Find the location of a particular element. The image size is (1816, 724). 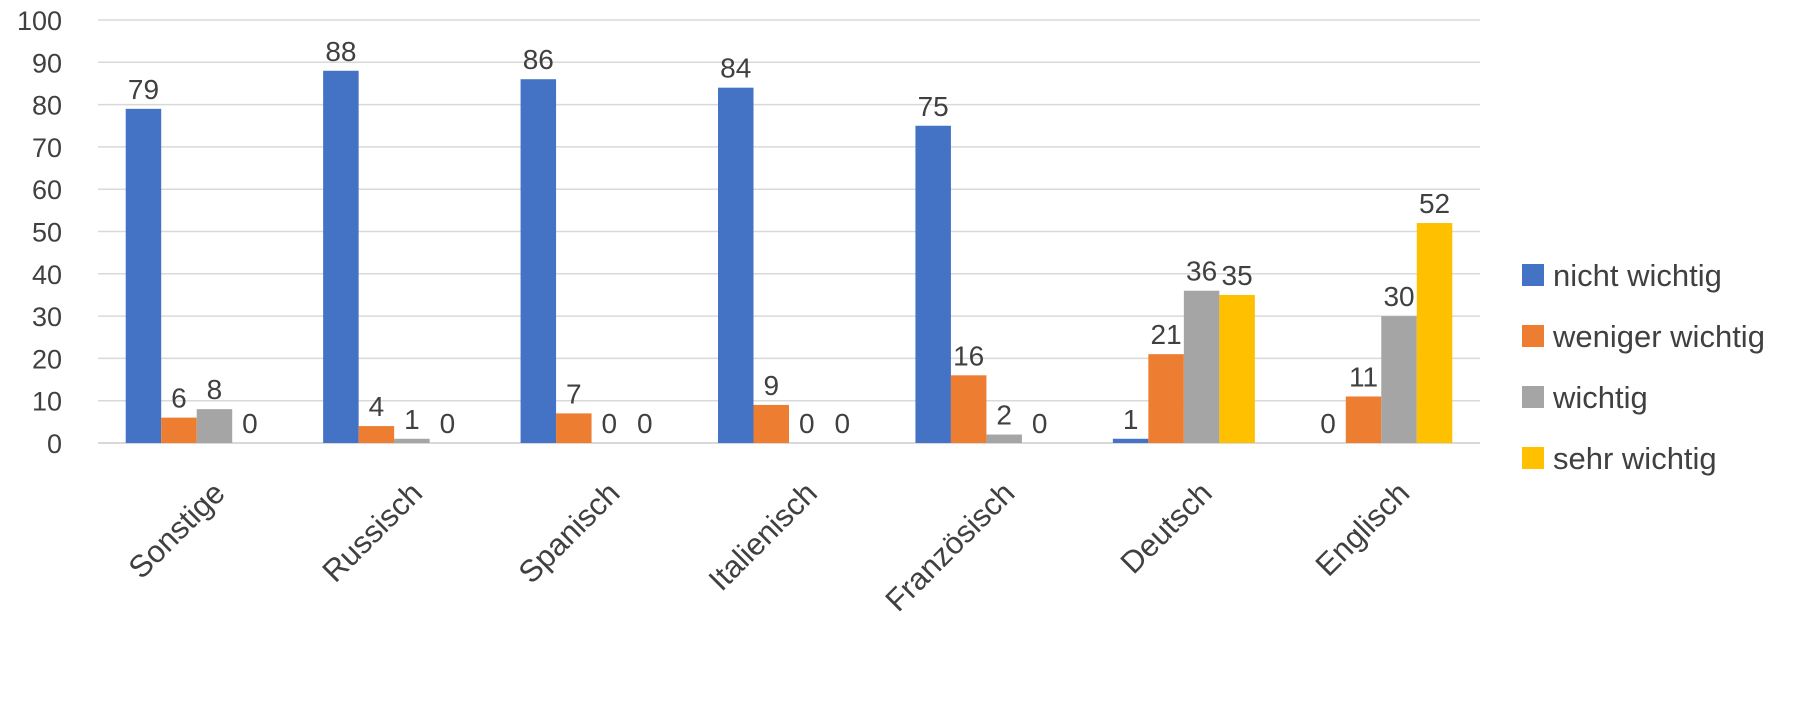

y-tick-label: 10 is located at coordinates (47, 402).